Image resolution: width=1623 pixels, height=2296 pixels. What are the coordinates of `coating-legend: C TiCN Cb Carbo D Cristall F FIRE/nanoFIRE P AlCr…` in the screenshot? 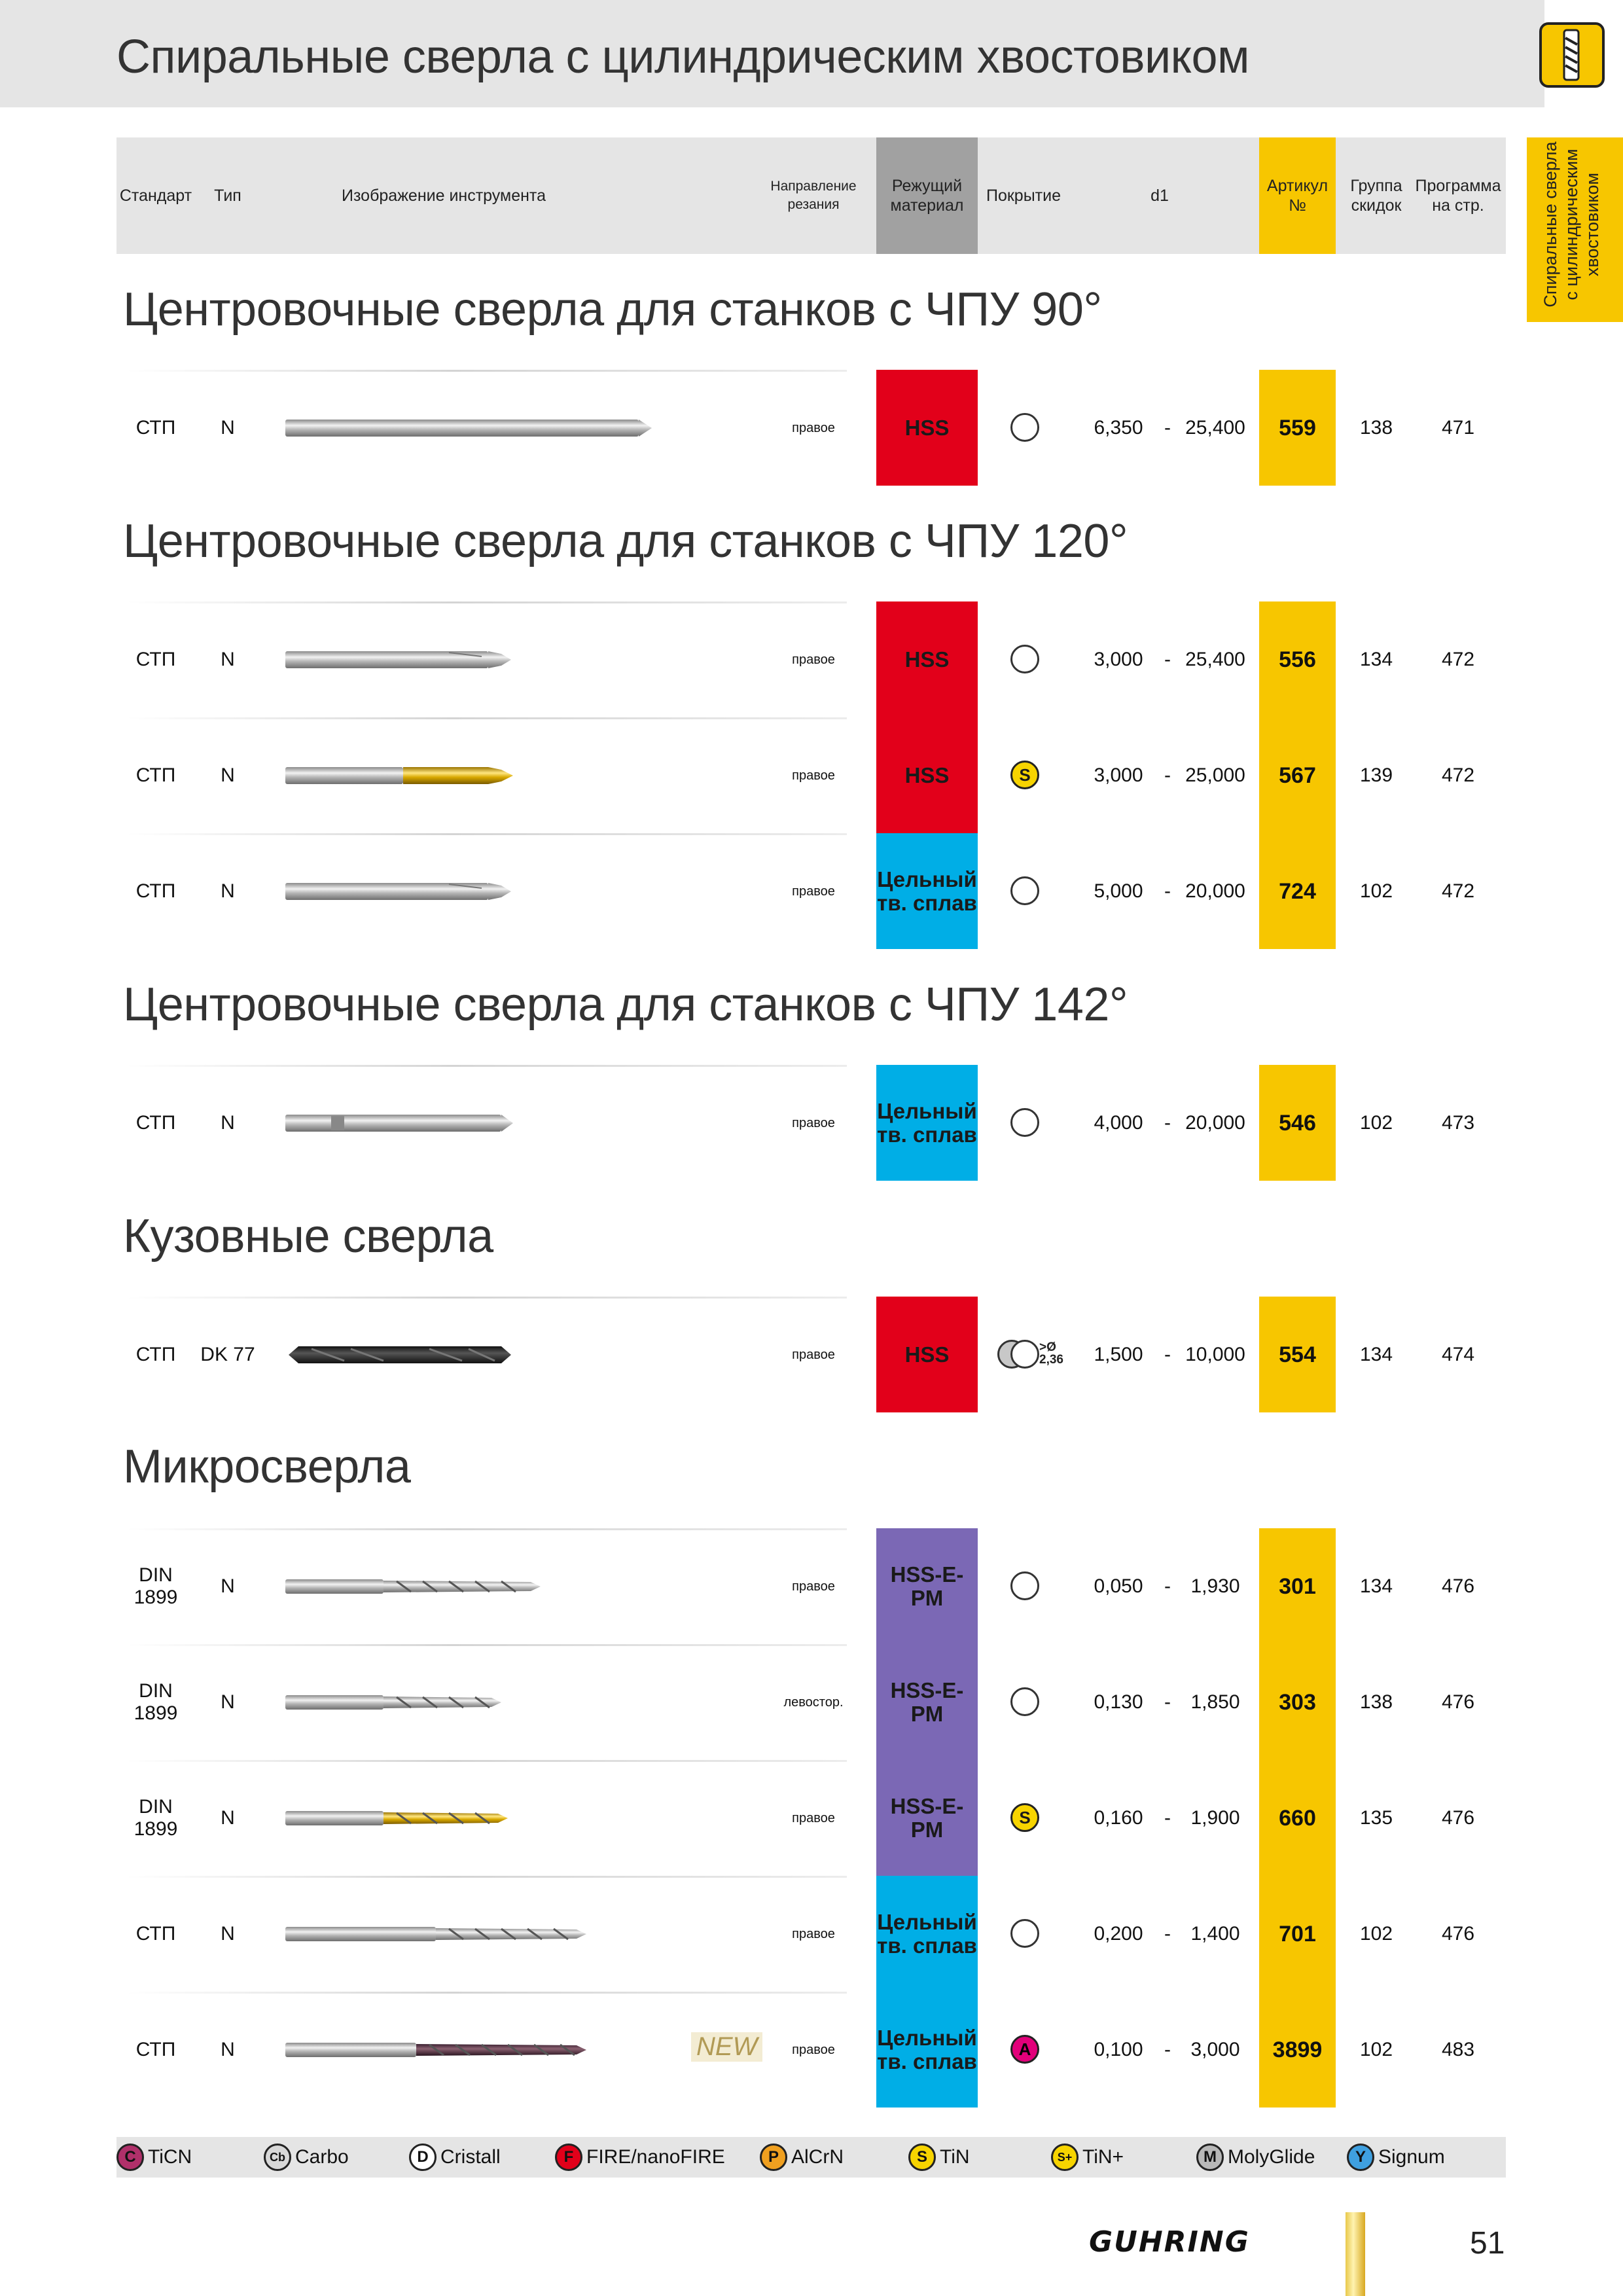 It's located at (811, 2157).